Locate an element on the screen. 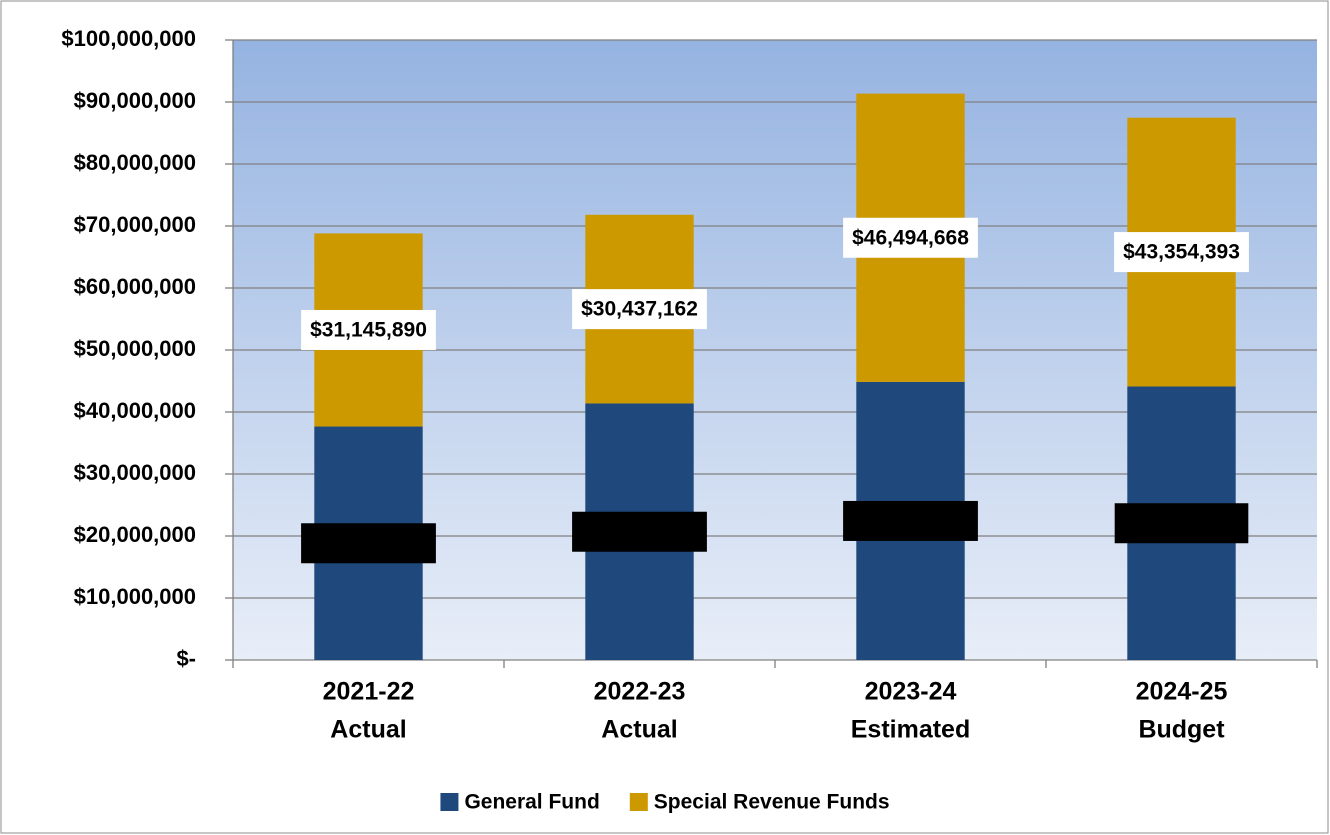  y-tick-label: $60,000,000 is located at coordinates (135, 286).